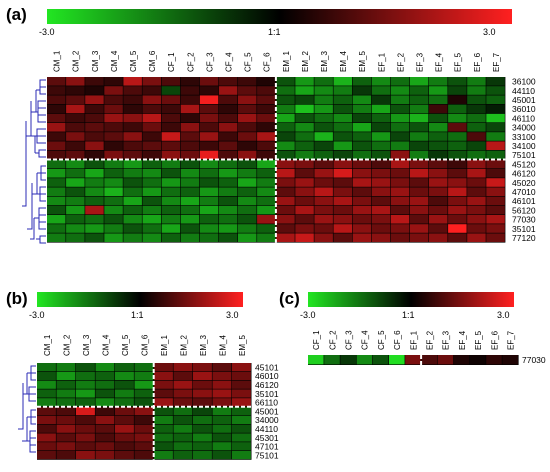  I want to click on scale-min-c: -3.0, so click(308, 315).